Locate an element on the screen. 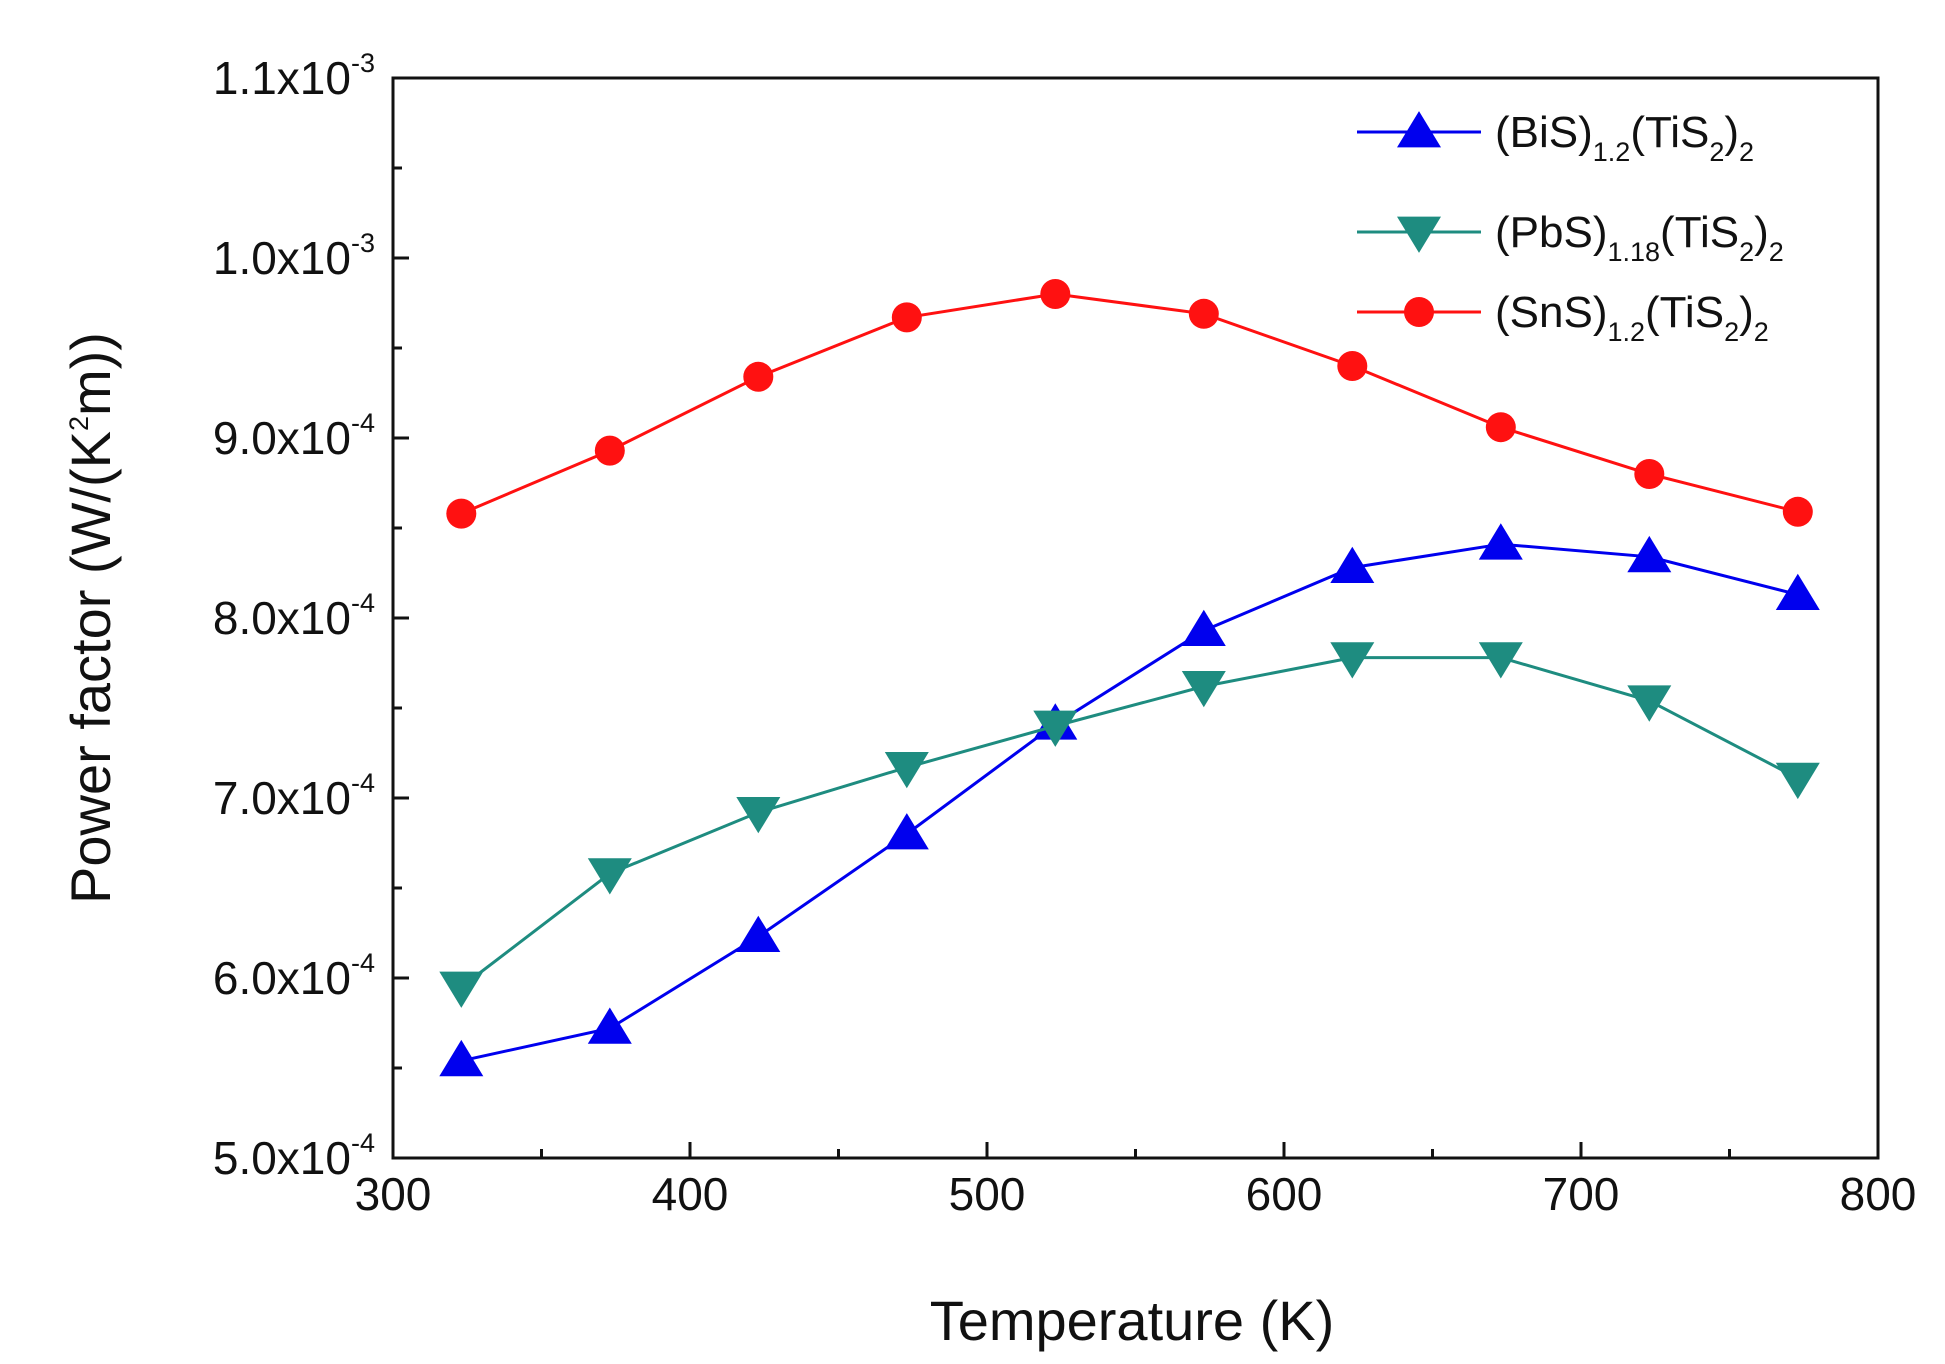 This screenshot has width=1945, height=1364. legend-label: (PbS)1.18(TiS2)2 is located at coordinates (1639, 237).